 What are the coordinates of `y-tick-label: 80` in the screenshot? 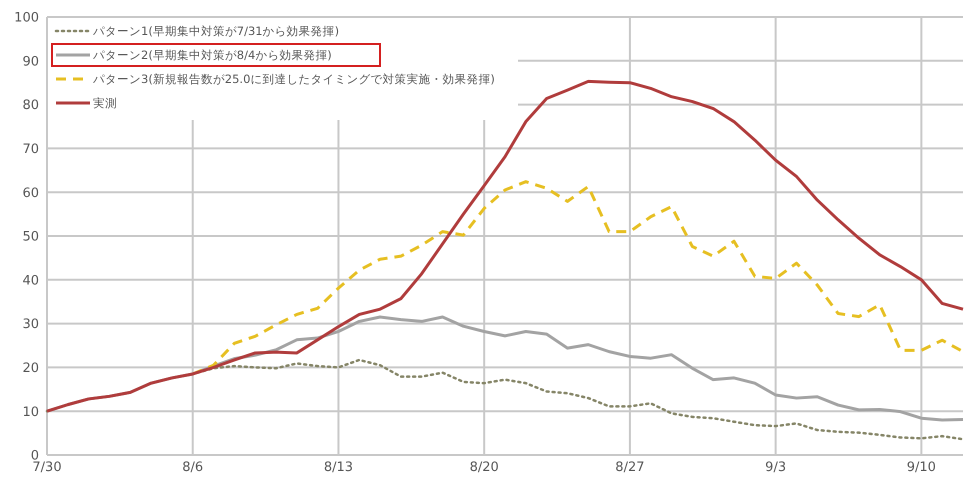 It's located at (30, 106).